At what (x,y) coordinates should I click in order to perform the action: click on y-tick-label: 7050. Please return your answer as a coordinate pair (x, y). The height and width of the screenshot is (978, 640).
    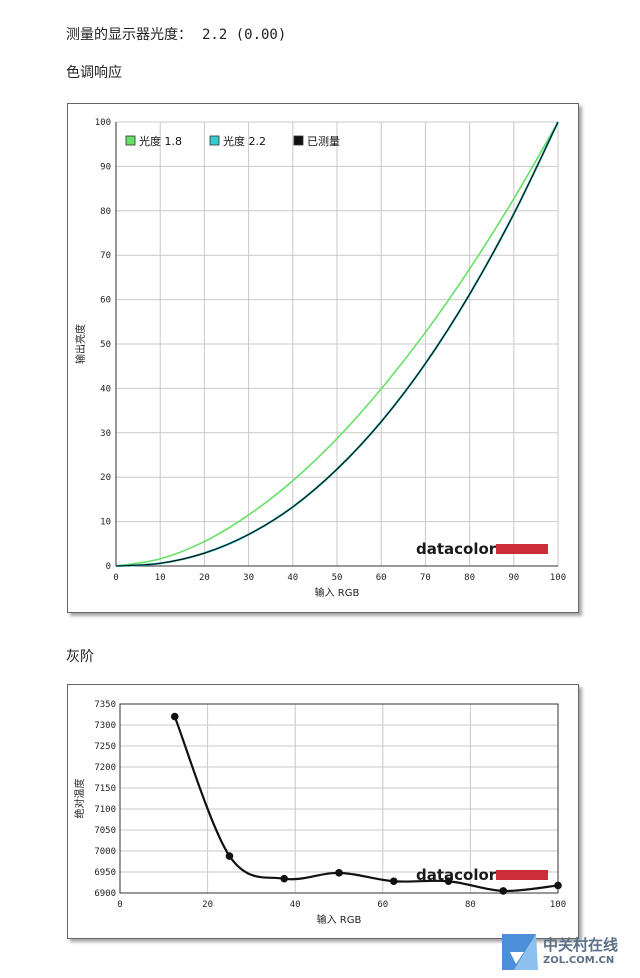
    Looking at the image, I should click on (105, 831).